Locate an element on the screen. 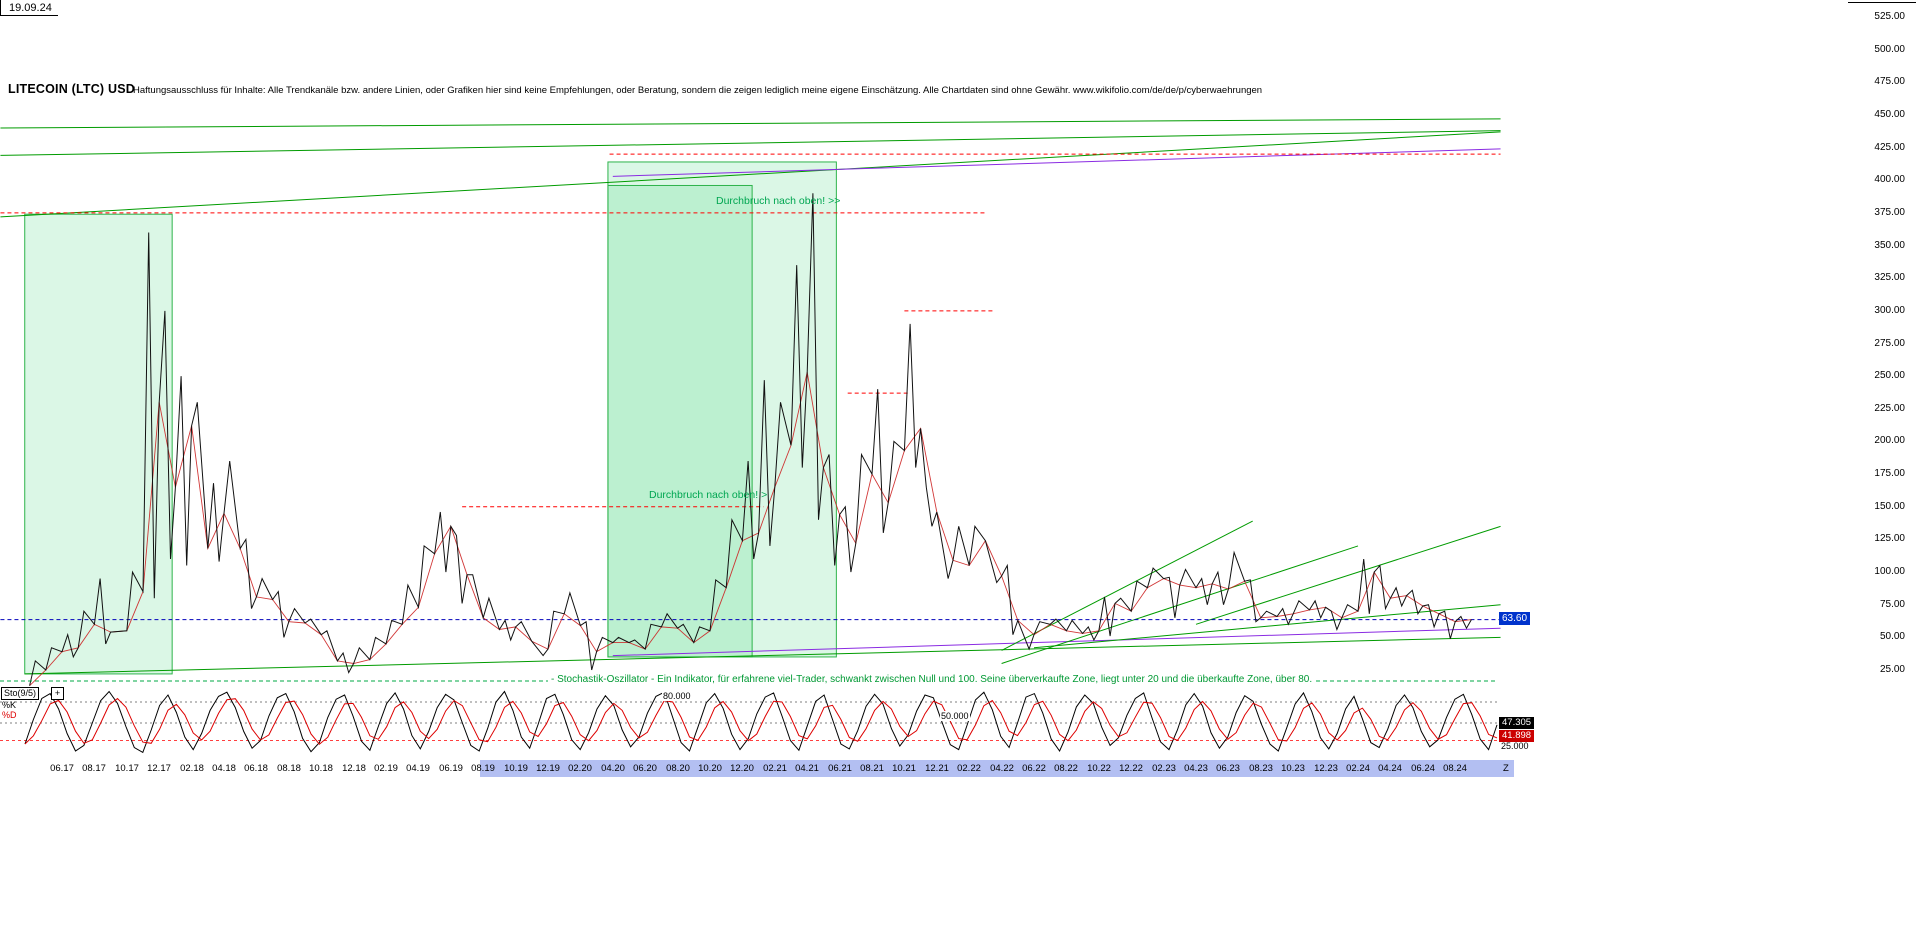  corner-frame is located at coordinates (29, 8).